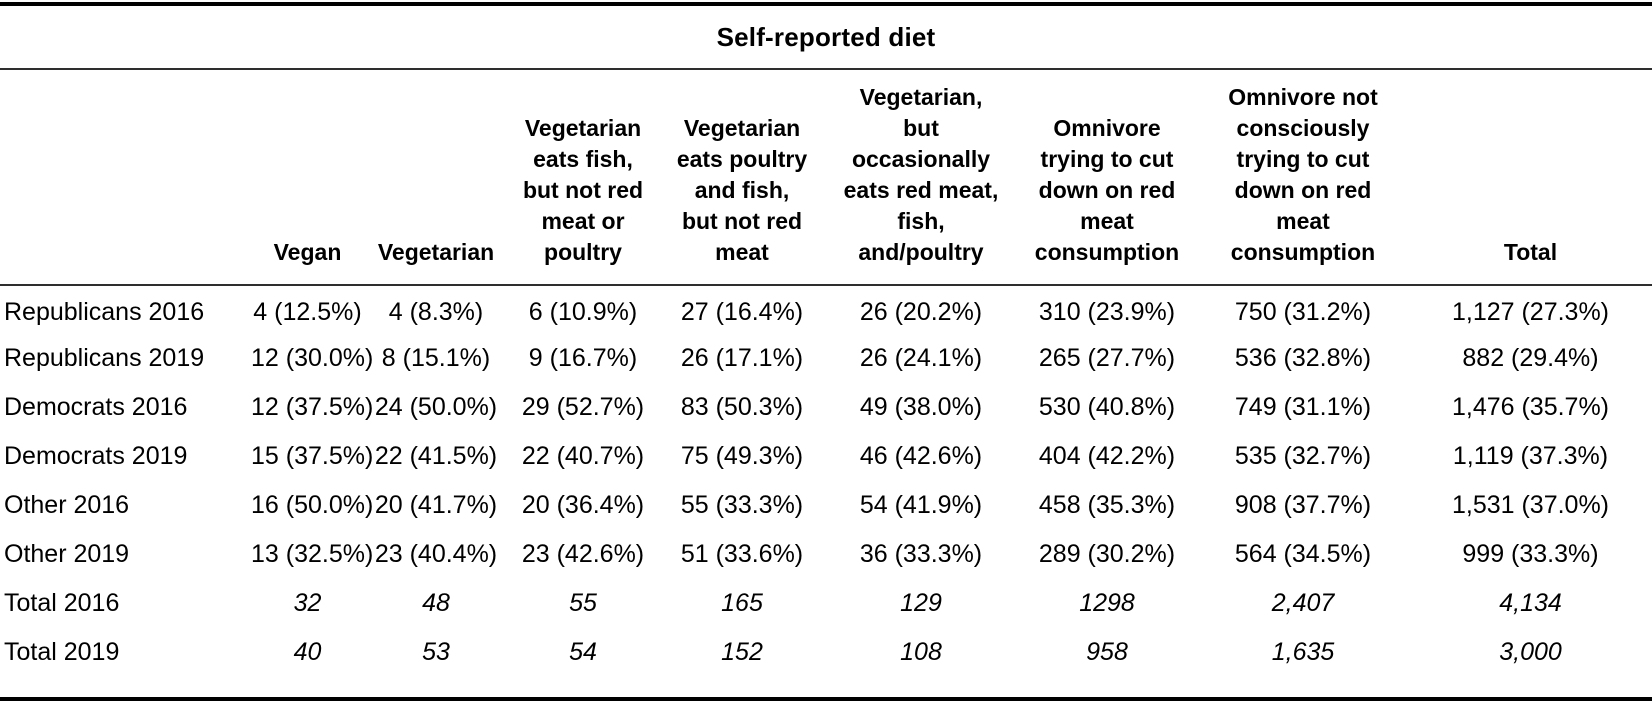 This screenshot has height=709, width=1652. I want to click on bottom-spacer, so click(826, 687).